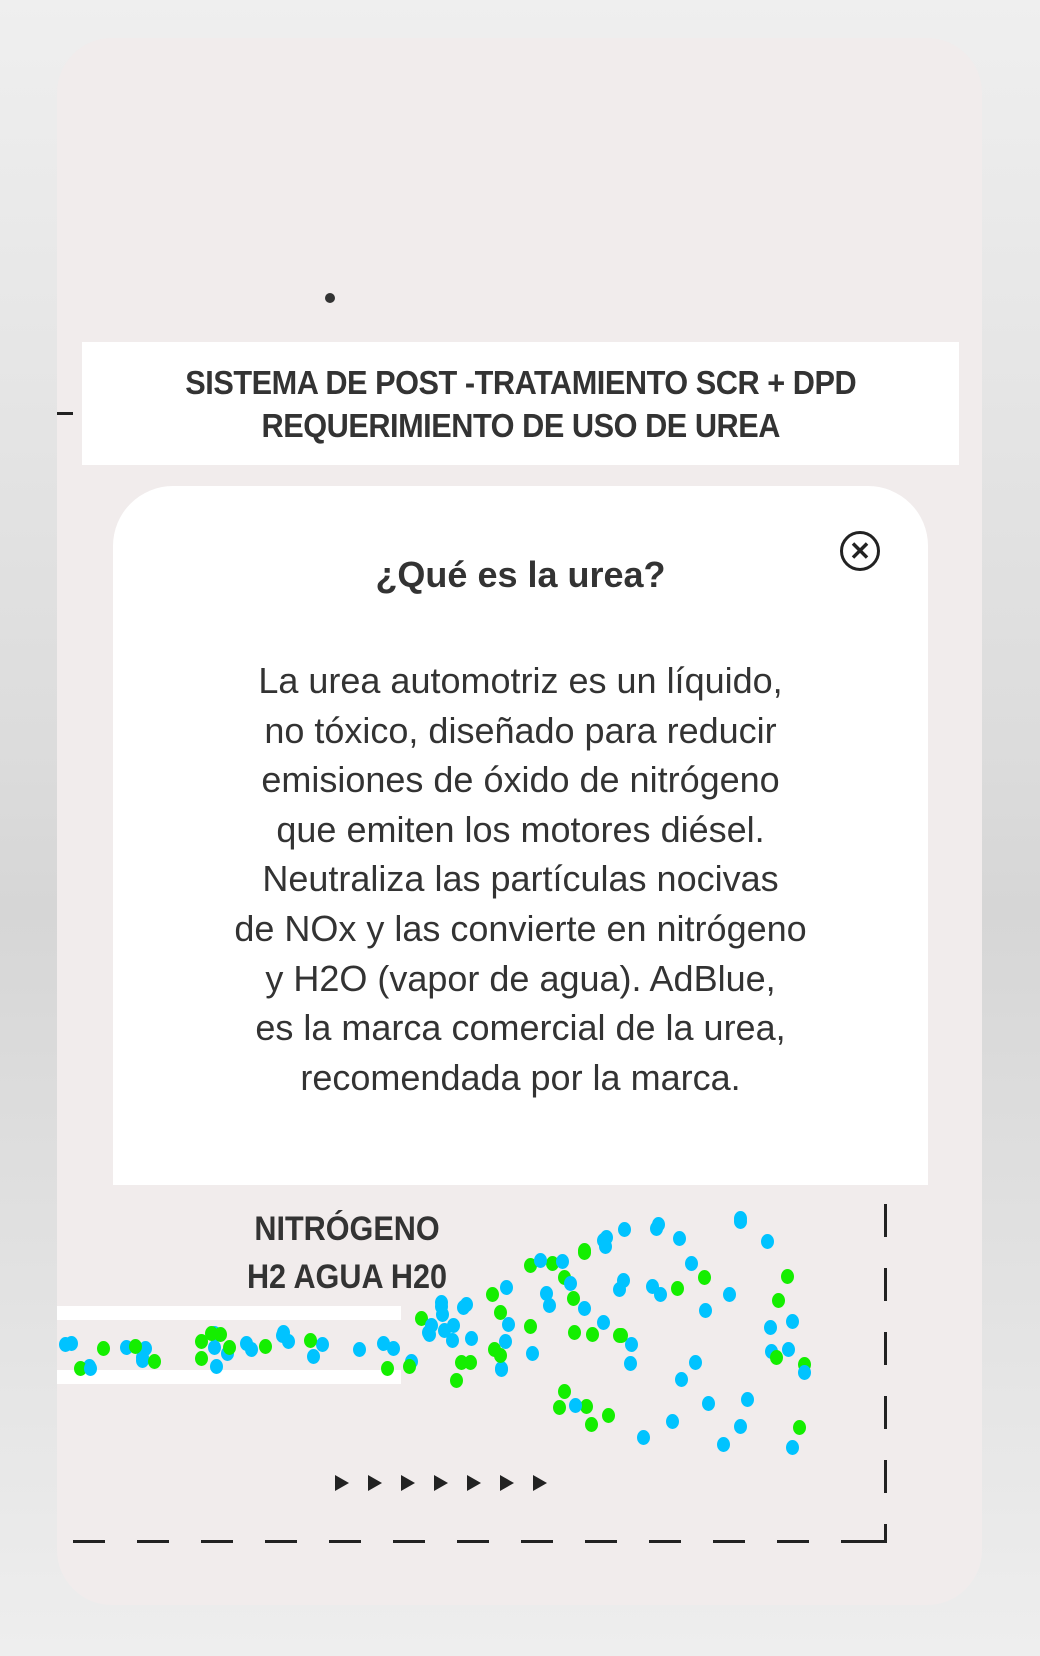  Describe the element at coordinates (441, 1483) in the screenshot. I see `flow-arrows` at that location.